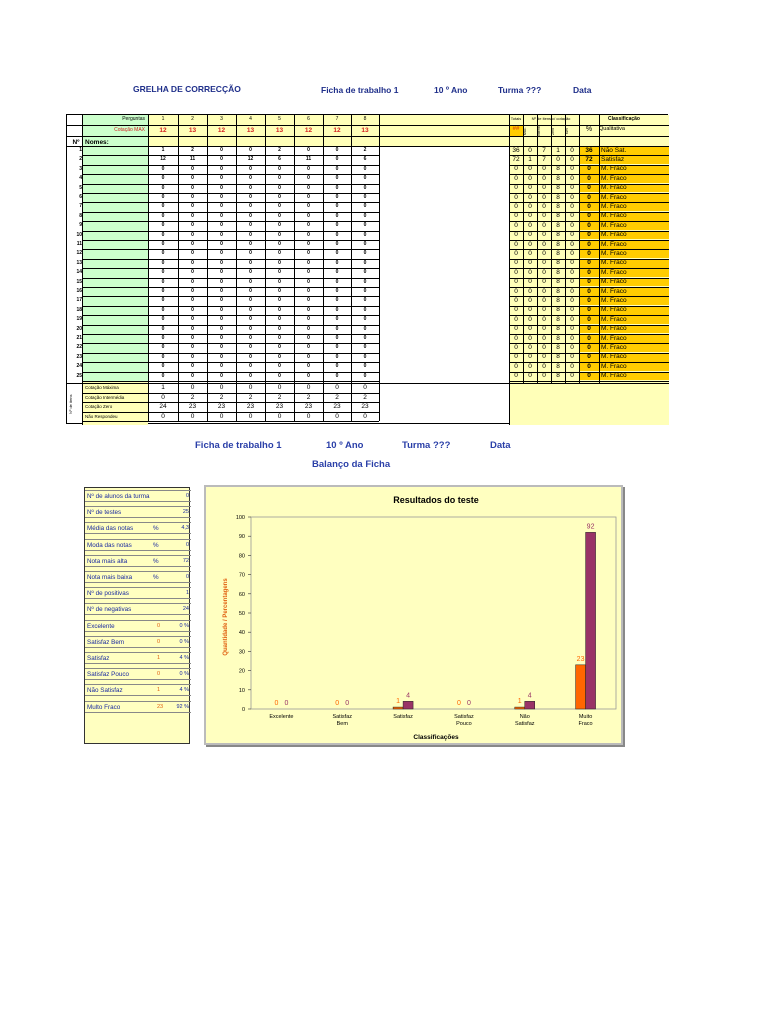 The height and width of the screenshot is (1024, 768). Describe the element at coordinates (221, 130) in the screenshot. I see `cotacao-value: 12` at that location.